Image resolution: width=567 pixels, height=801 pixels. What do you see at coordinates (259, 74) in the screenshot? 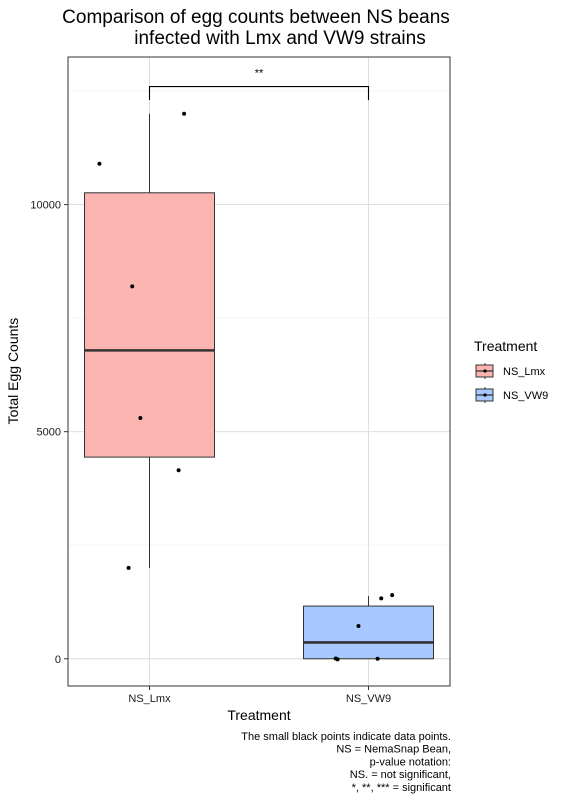
I see `significance-label: **` at bounding box center [259, 74].